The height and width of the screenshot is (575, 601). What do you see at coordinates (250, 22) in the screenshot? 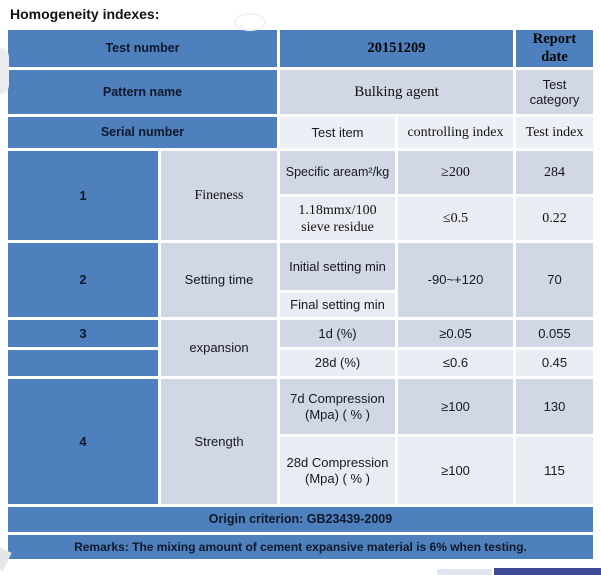
I see `background-circle-artifact` at bounding box center [250, 22].